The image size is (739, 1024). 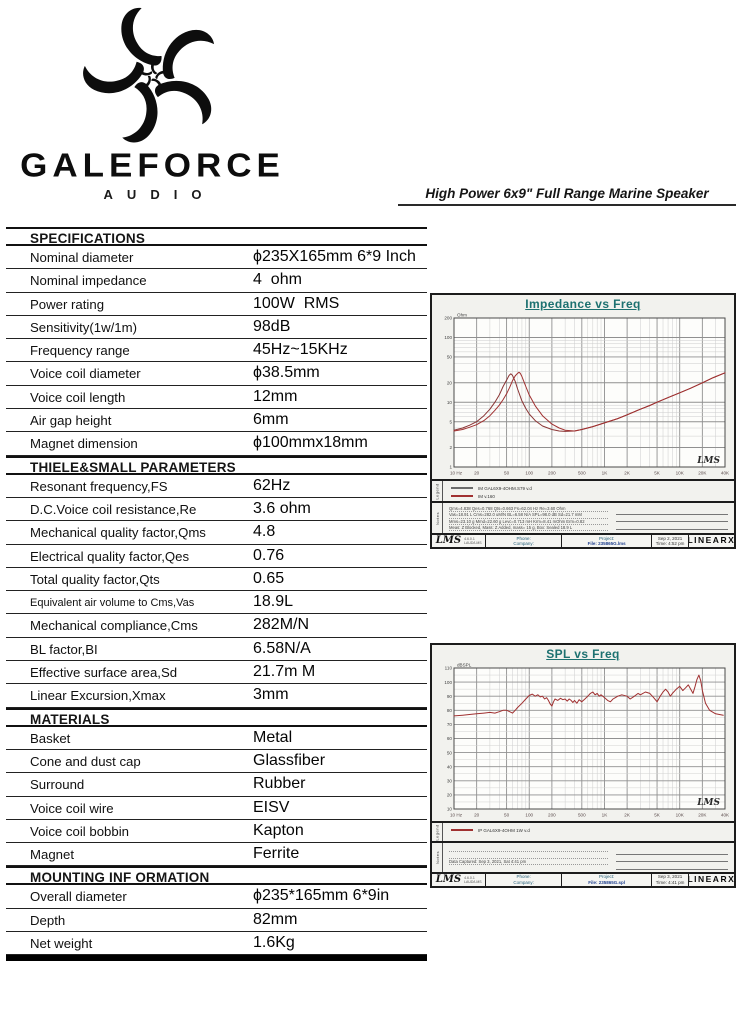 I want to click on spec-label: Magnet dimension, so click(x=84, y=444).